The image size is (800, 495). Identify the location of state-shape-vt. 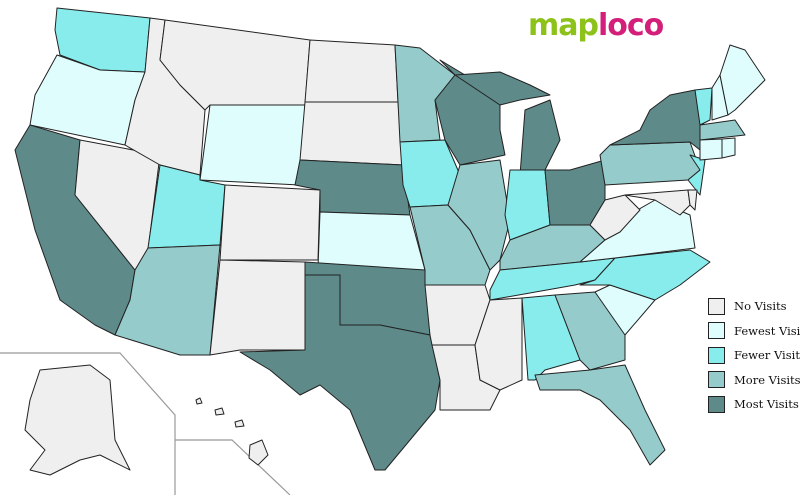
(703, 106).